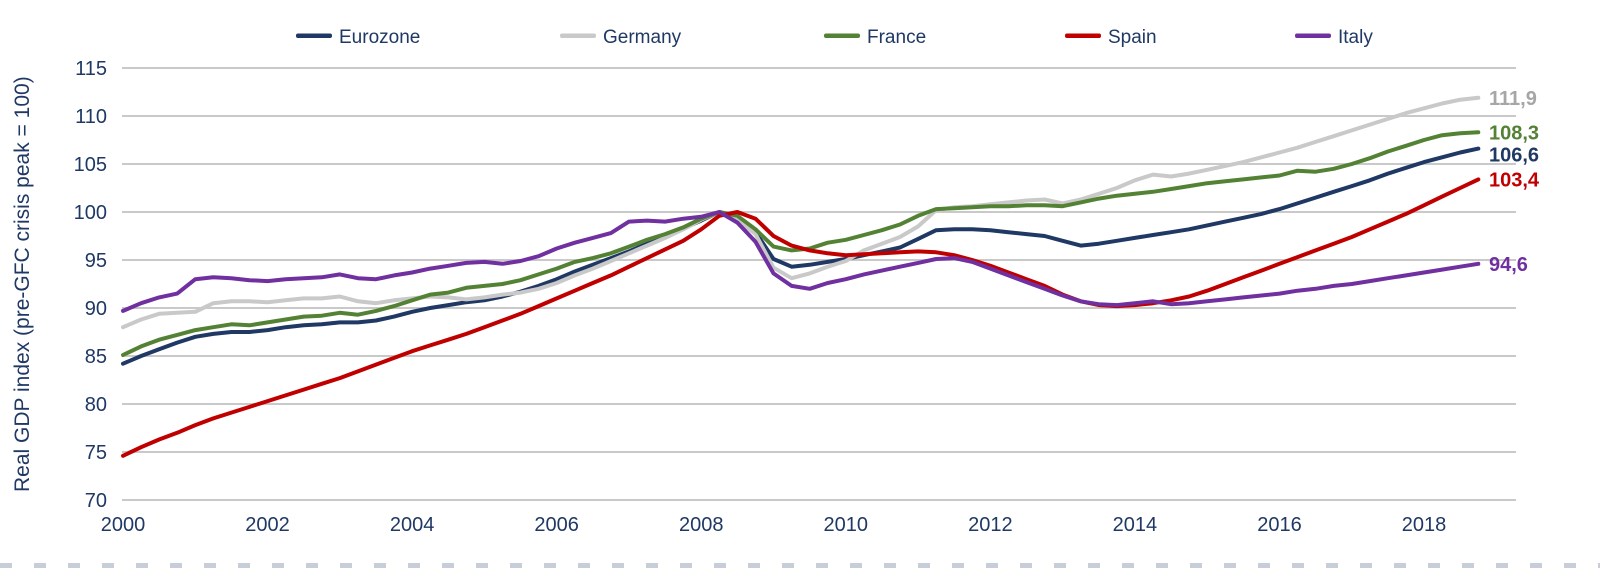 The height and width of the screenshot is (568, 1600). Describe the element at coordinates (578, 35) in the screenshot. I see `legend-swatch-germany` at that location.